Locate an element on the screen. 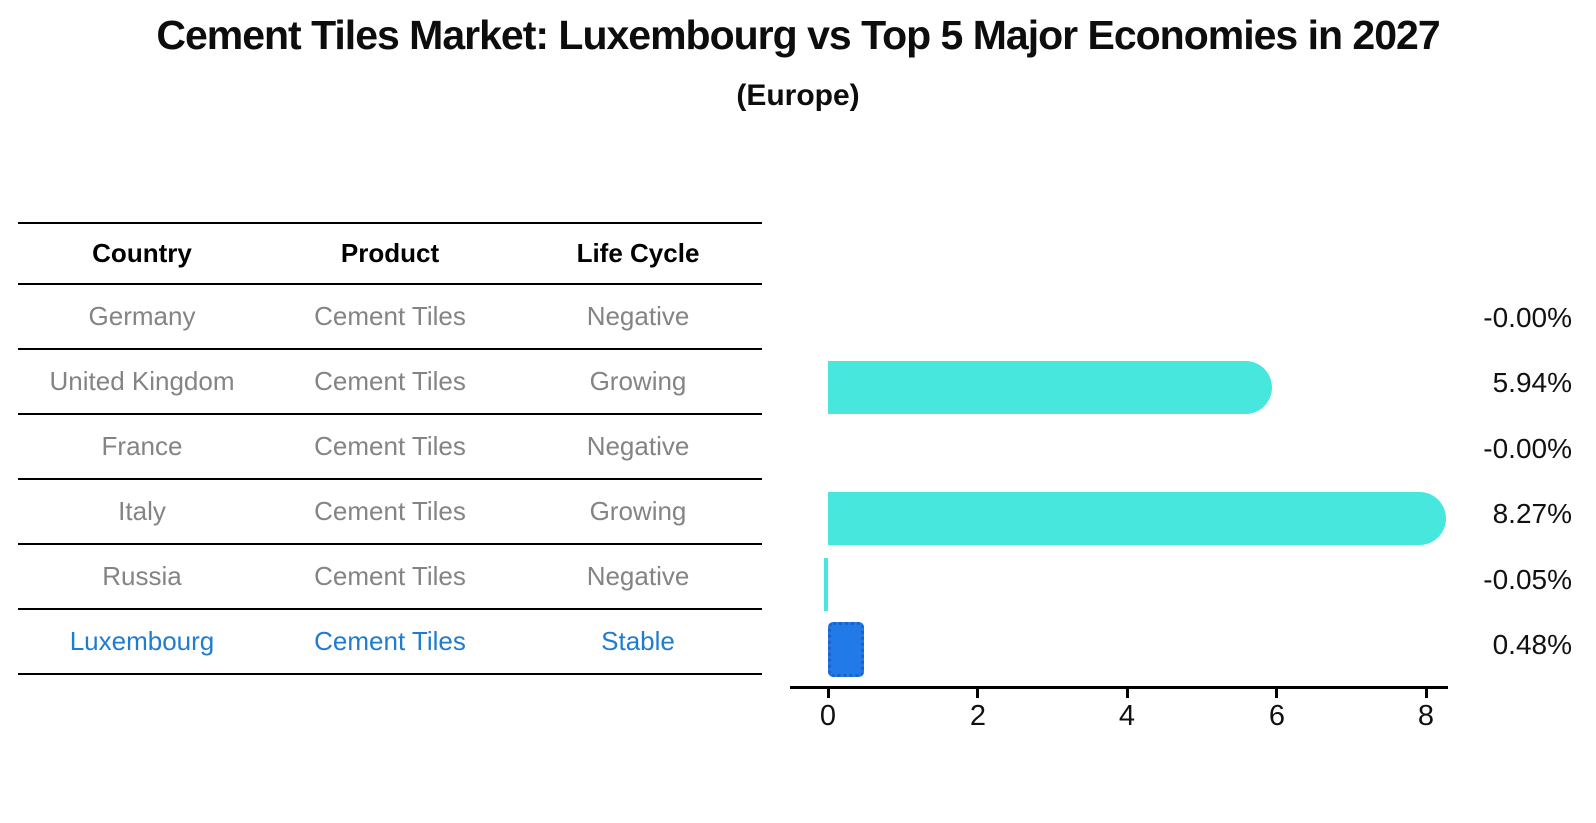  x-axis-tick-label: 8 is located at coordinates (1426, 716).